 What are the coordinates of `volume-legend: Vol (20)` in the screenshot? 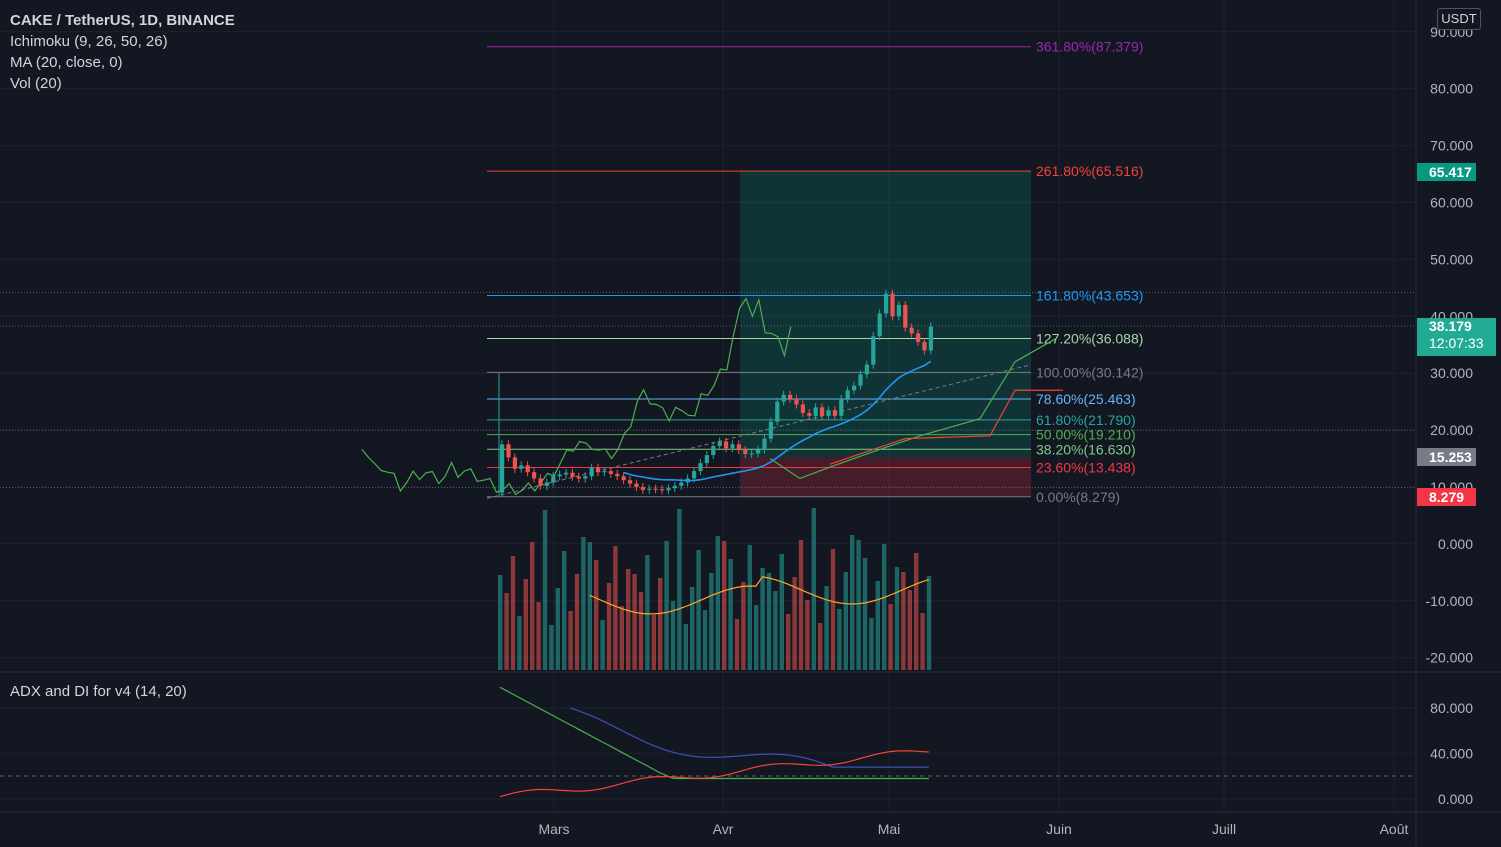 It's located at (36, 83).